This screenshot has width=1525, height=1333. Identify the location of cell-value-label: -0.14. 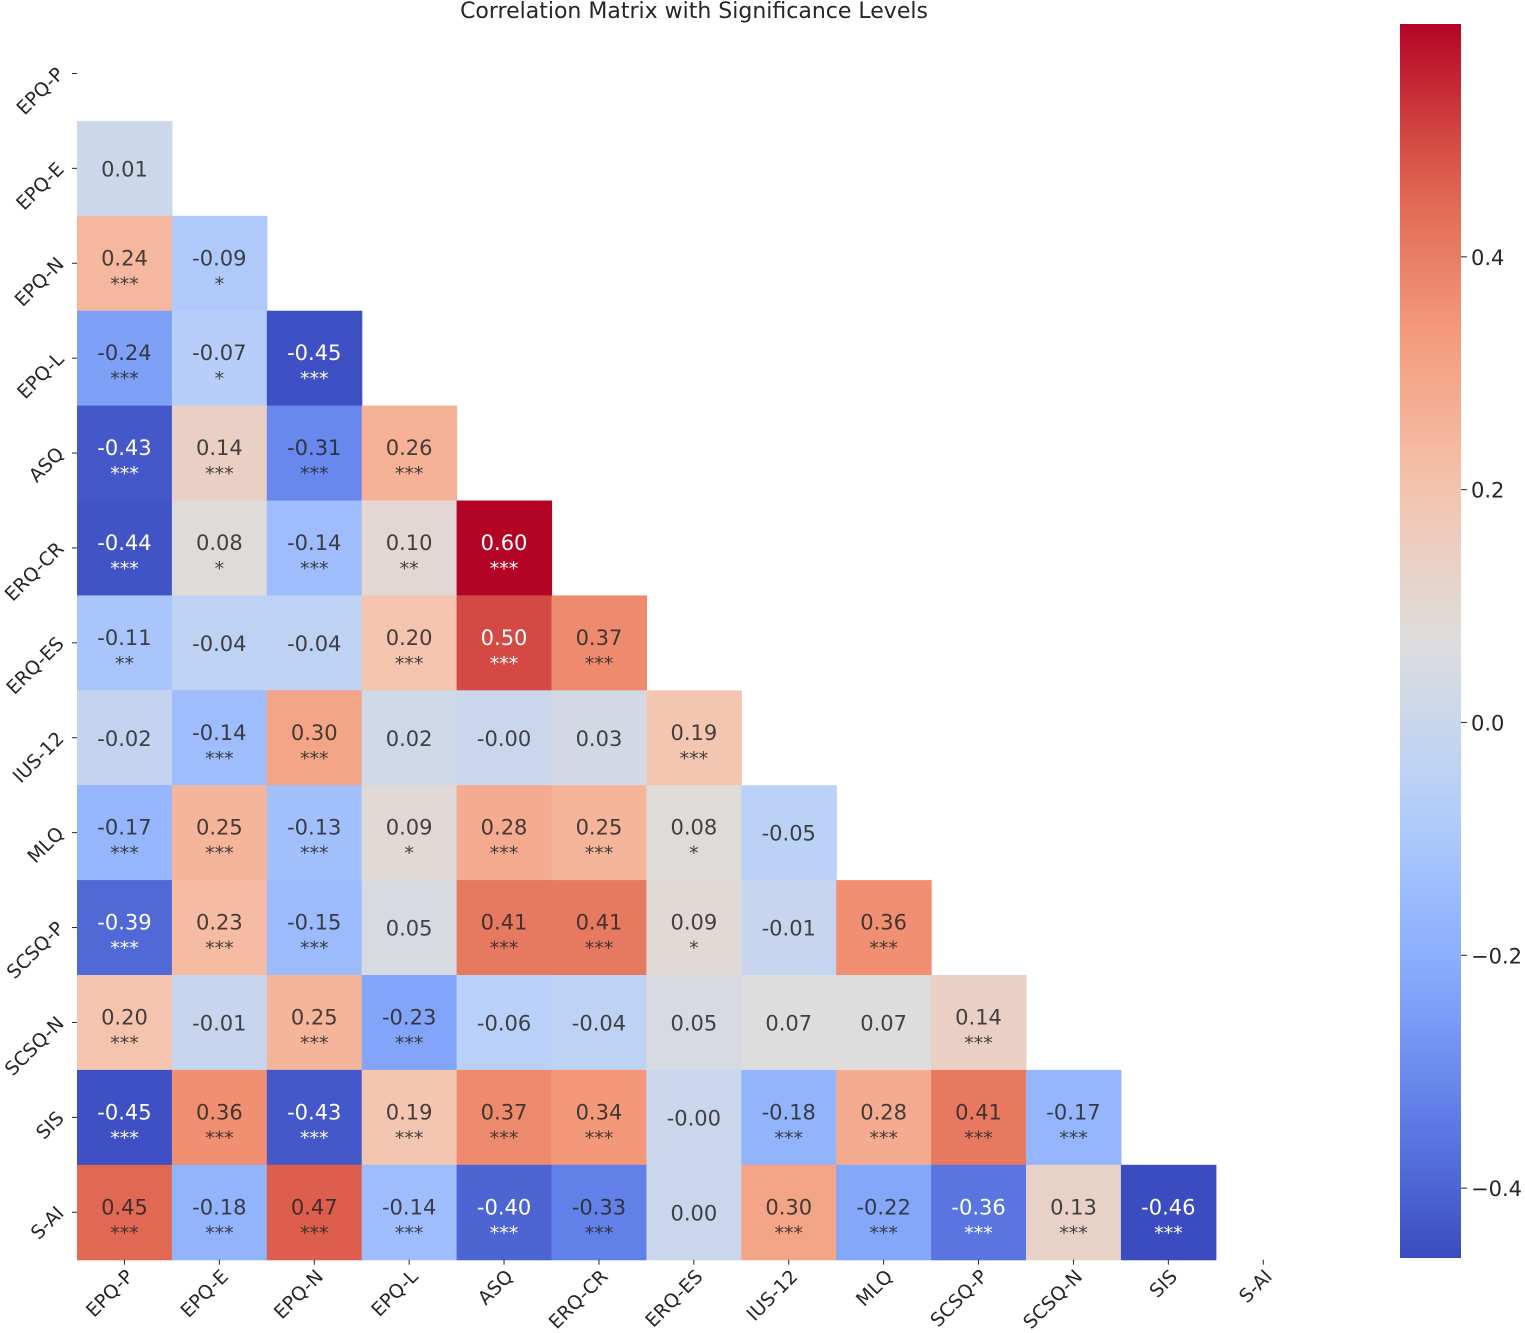
(409, 1207).